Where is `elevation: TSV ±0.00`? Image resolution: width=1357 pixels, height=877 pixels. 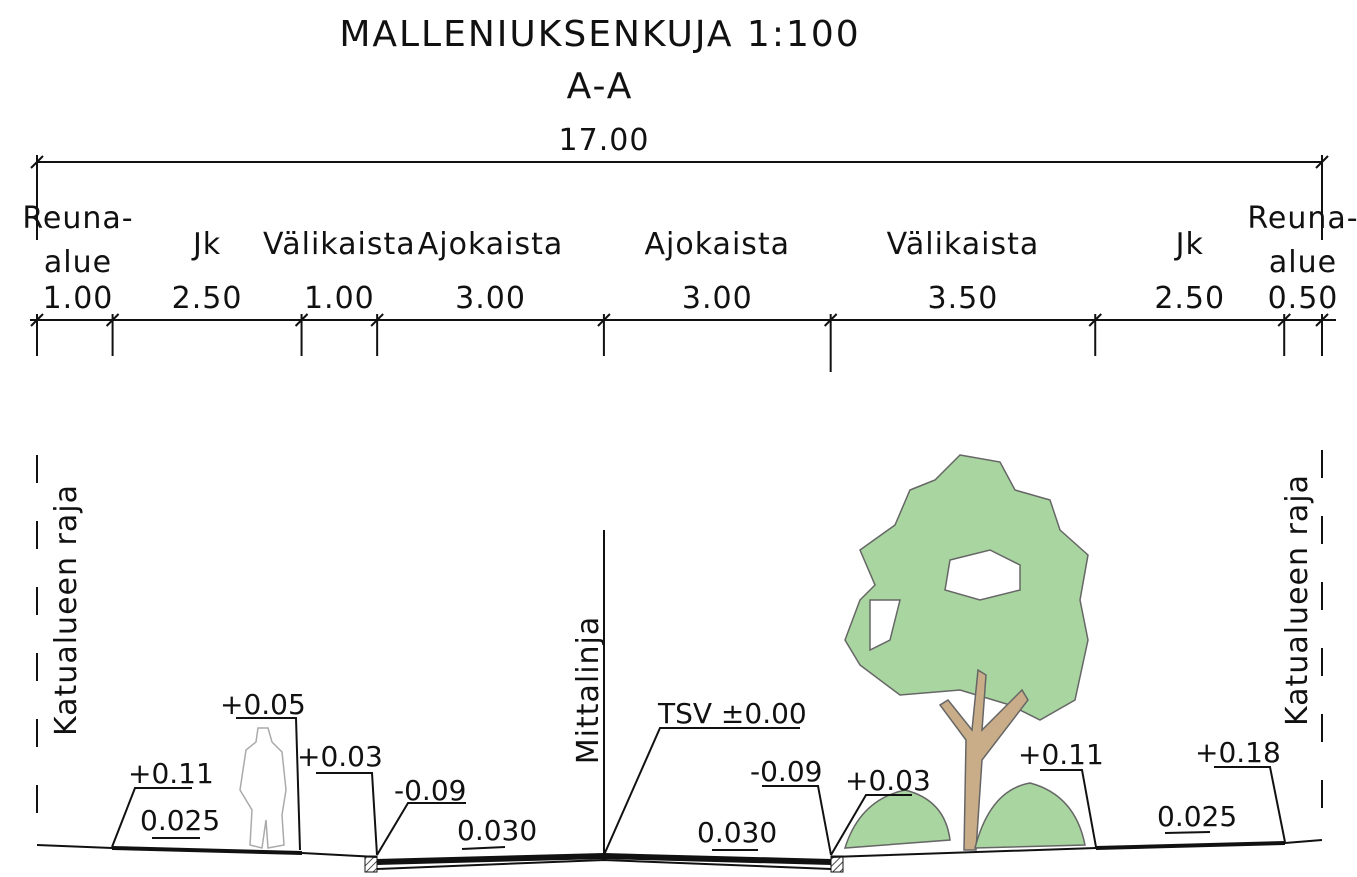 elevation: TSV ±0.00 is located at coordinates (732, 713).